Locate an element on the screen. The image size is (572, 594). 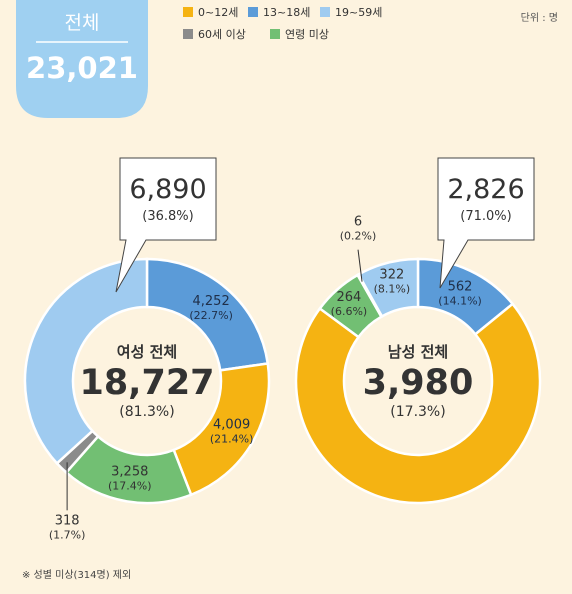
legend-label: 13~18세 is located at coordinates (286, 12).